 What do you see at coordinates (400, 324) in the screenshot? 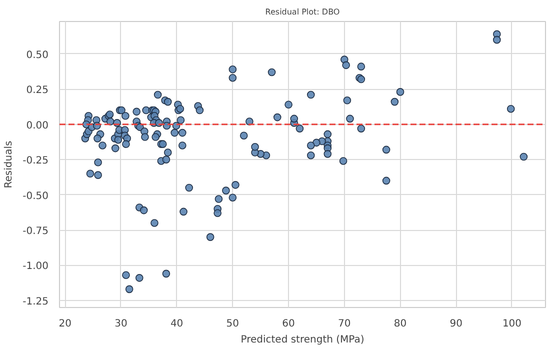
I see `x-tick-label: 80` at bounding box center [400, 324].